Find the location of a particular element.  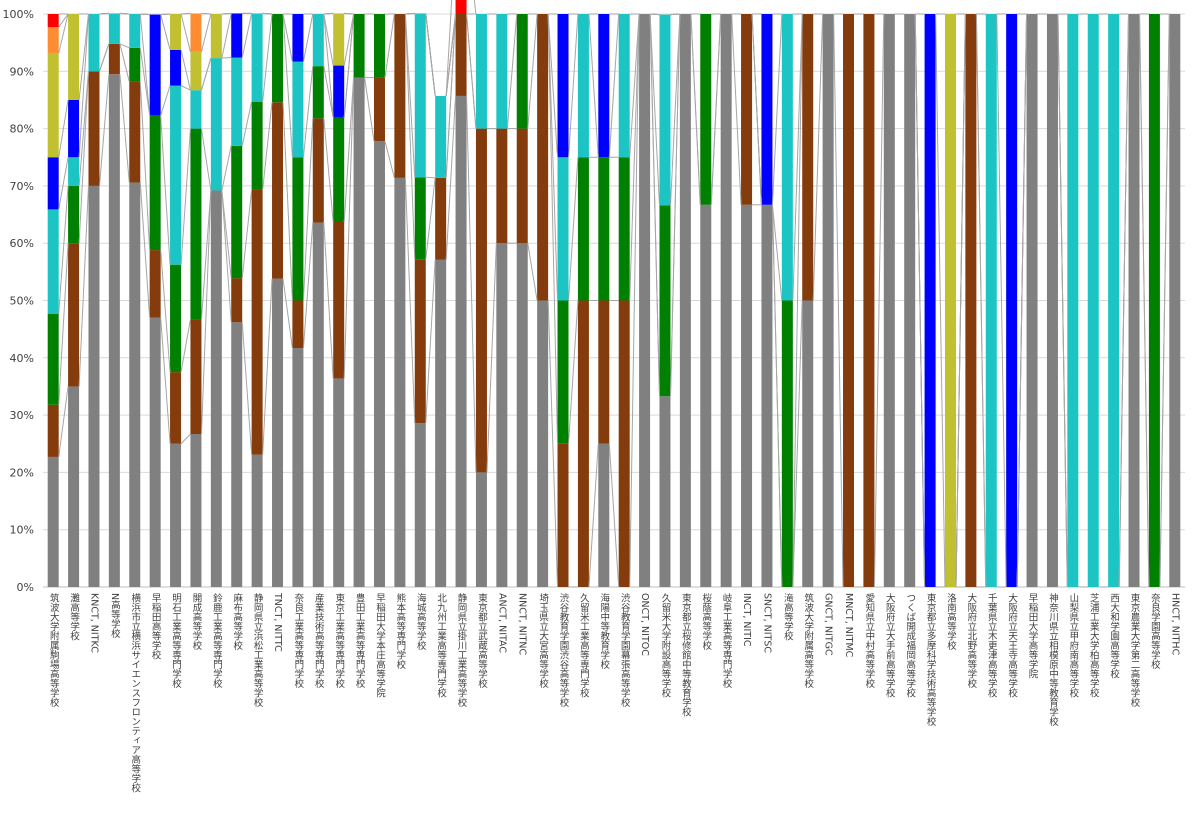

x-tick-label: NNCT, NITNC is located at coordinates (522, 624).